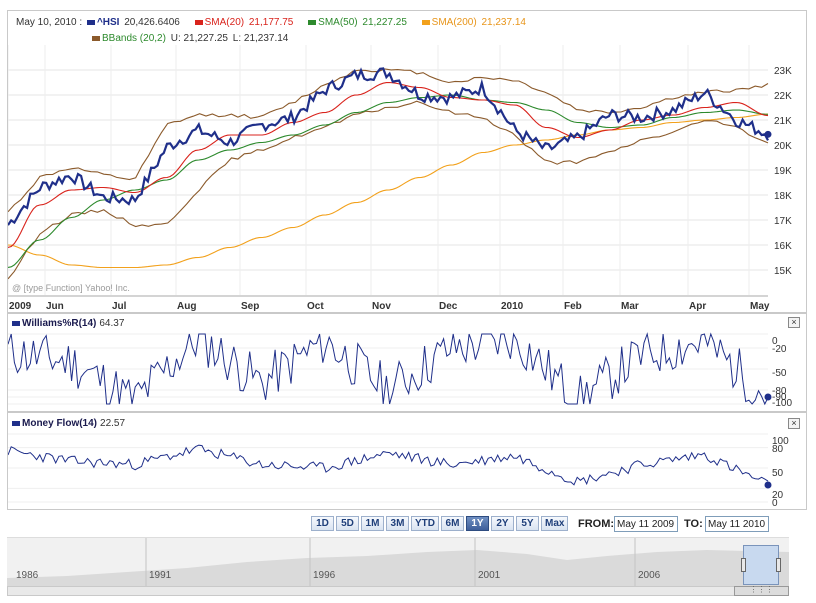 The height and width of the screenshot is (603, 816). Describe the element at coordinates (425, 523) in the screenshot. I see `range-button-ytd: YTD` at that location.